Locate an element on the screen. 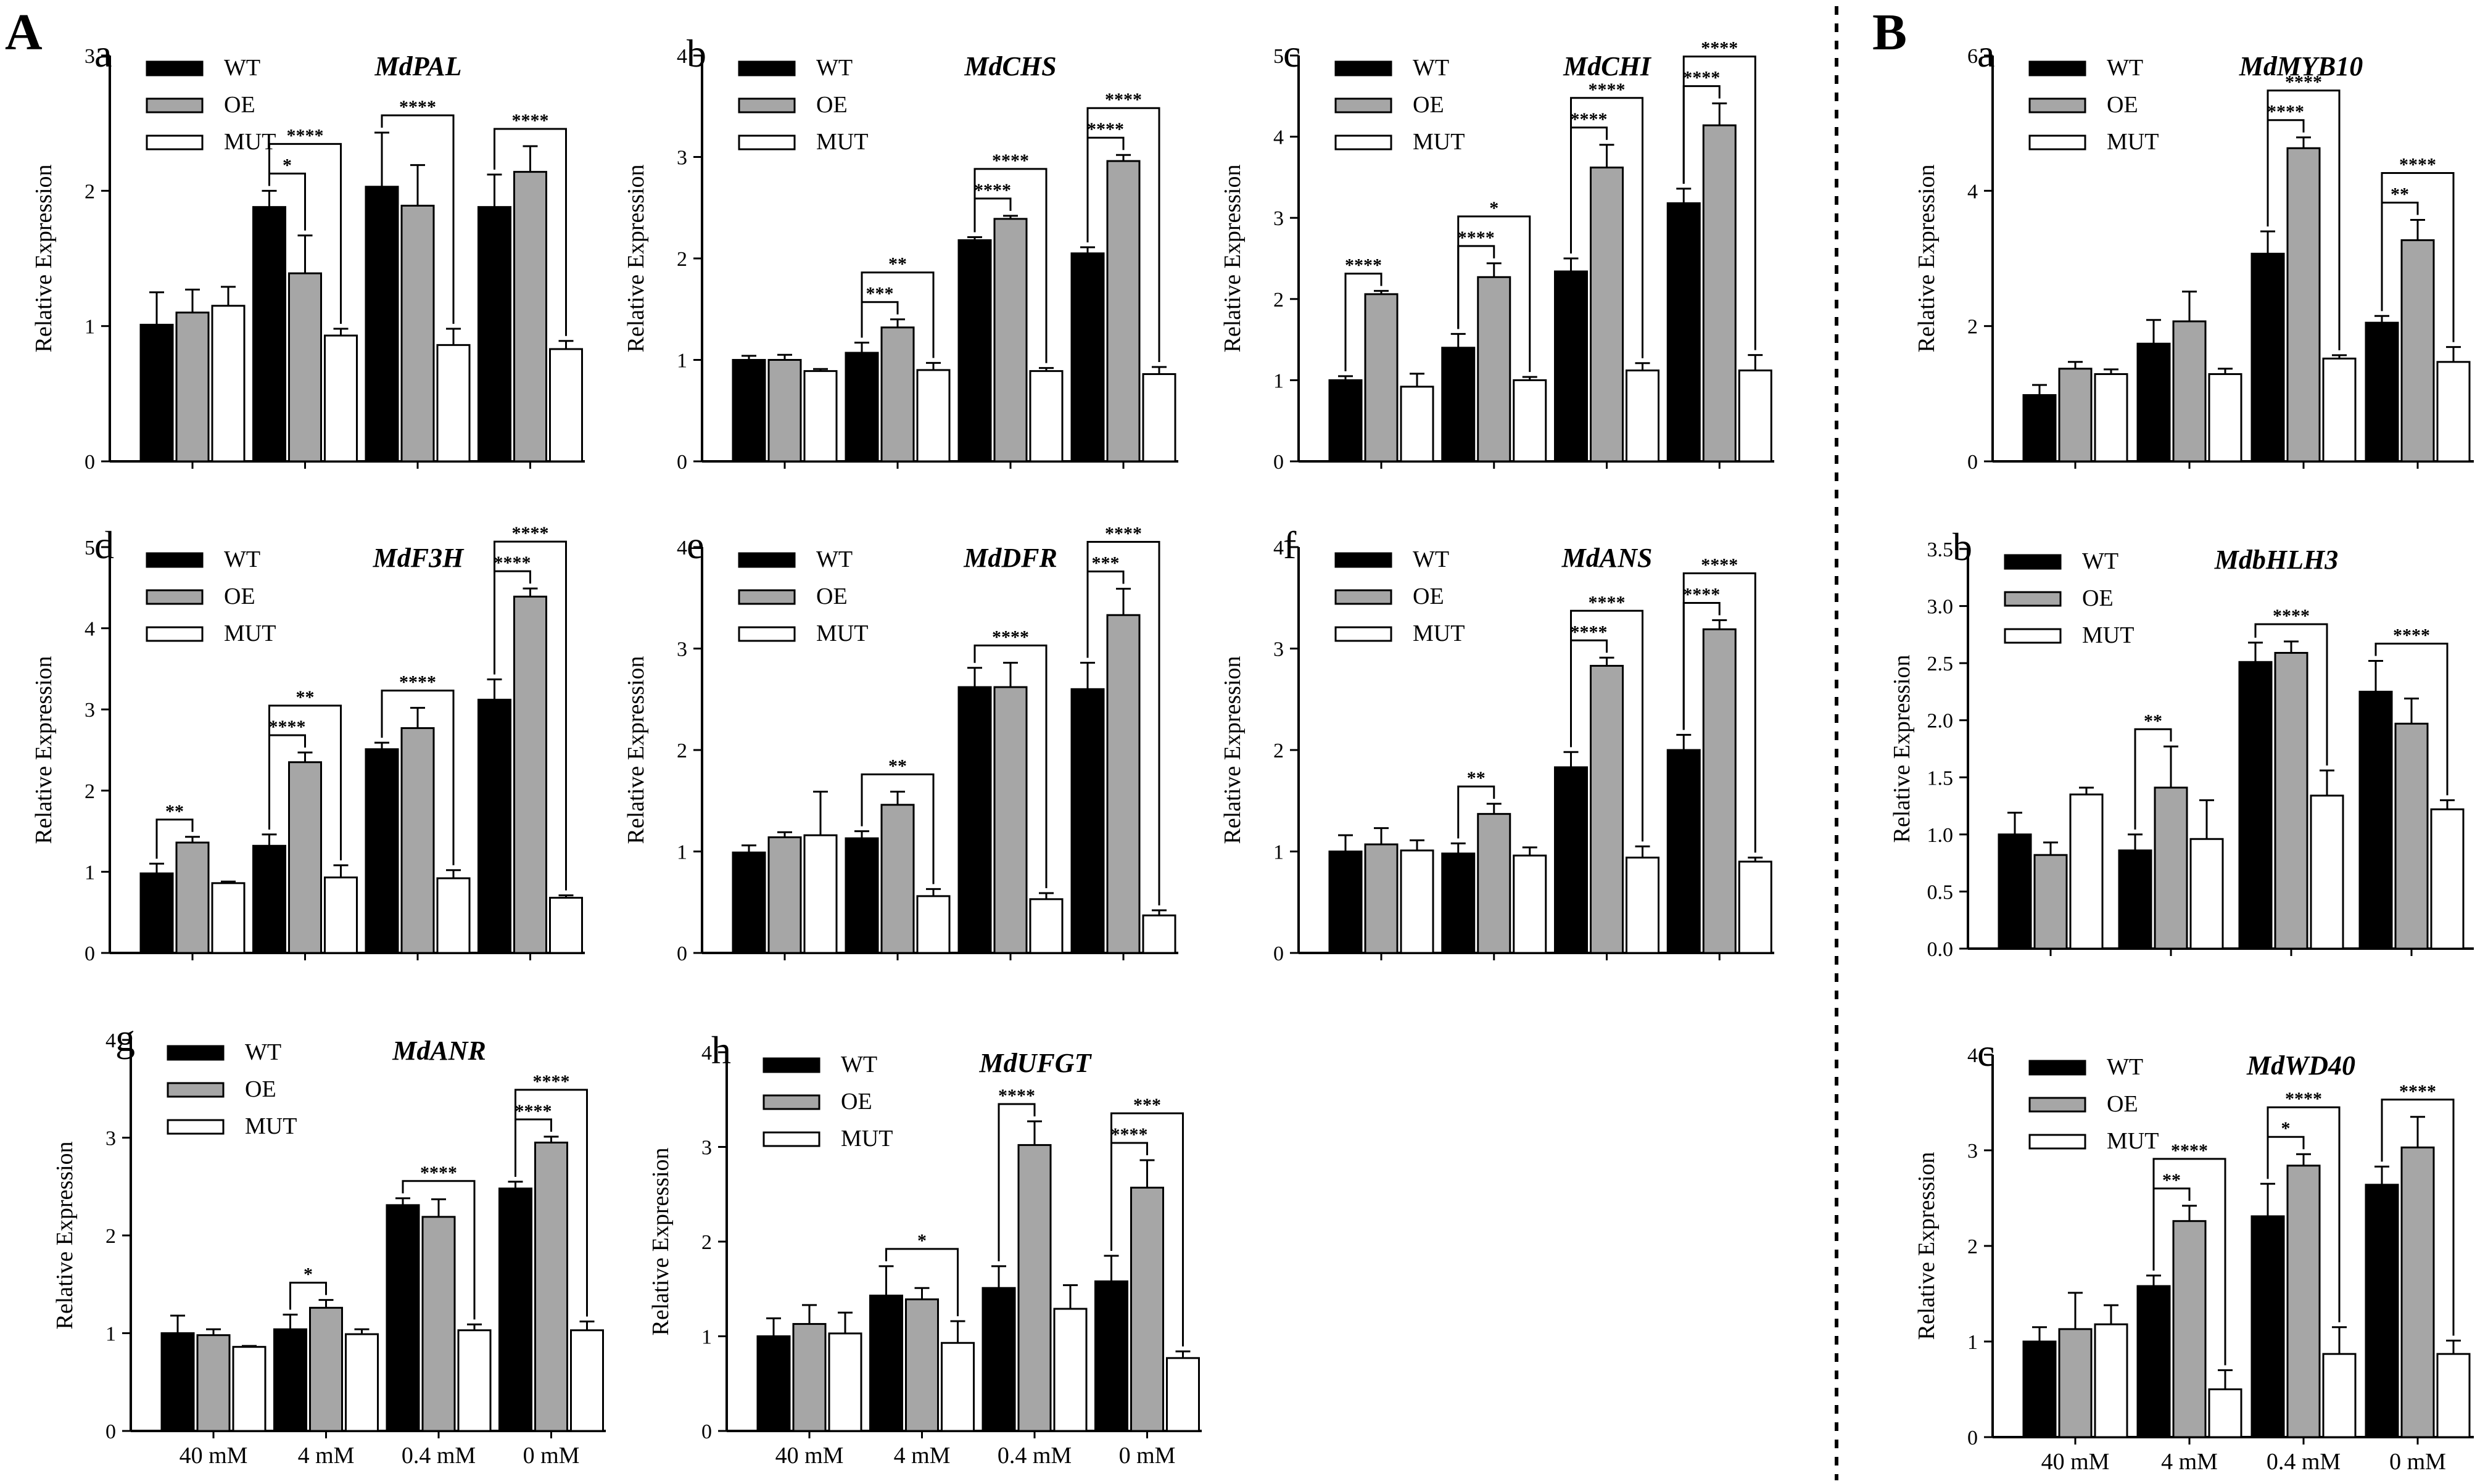  y-tick-label: 0.0 is located at coordinates (1941, 949).